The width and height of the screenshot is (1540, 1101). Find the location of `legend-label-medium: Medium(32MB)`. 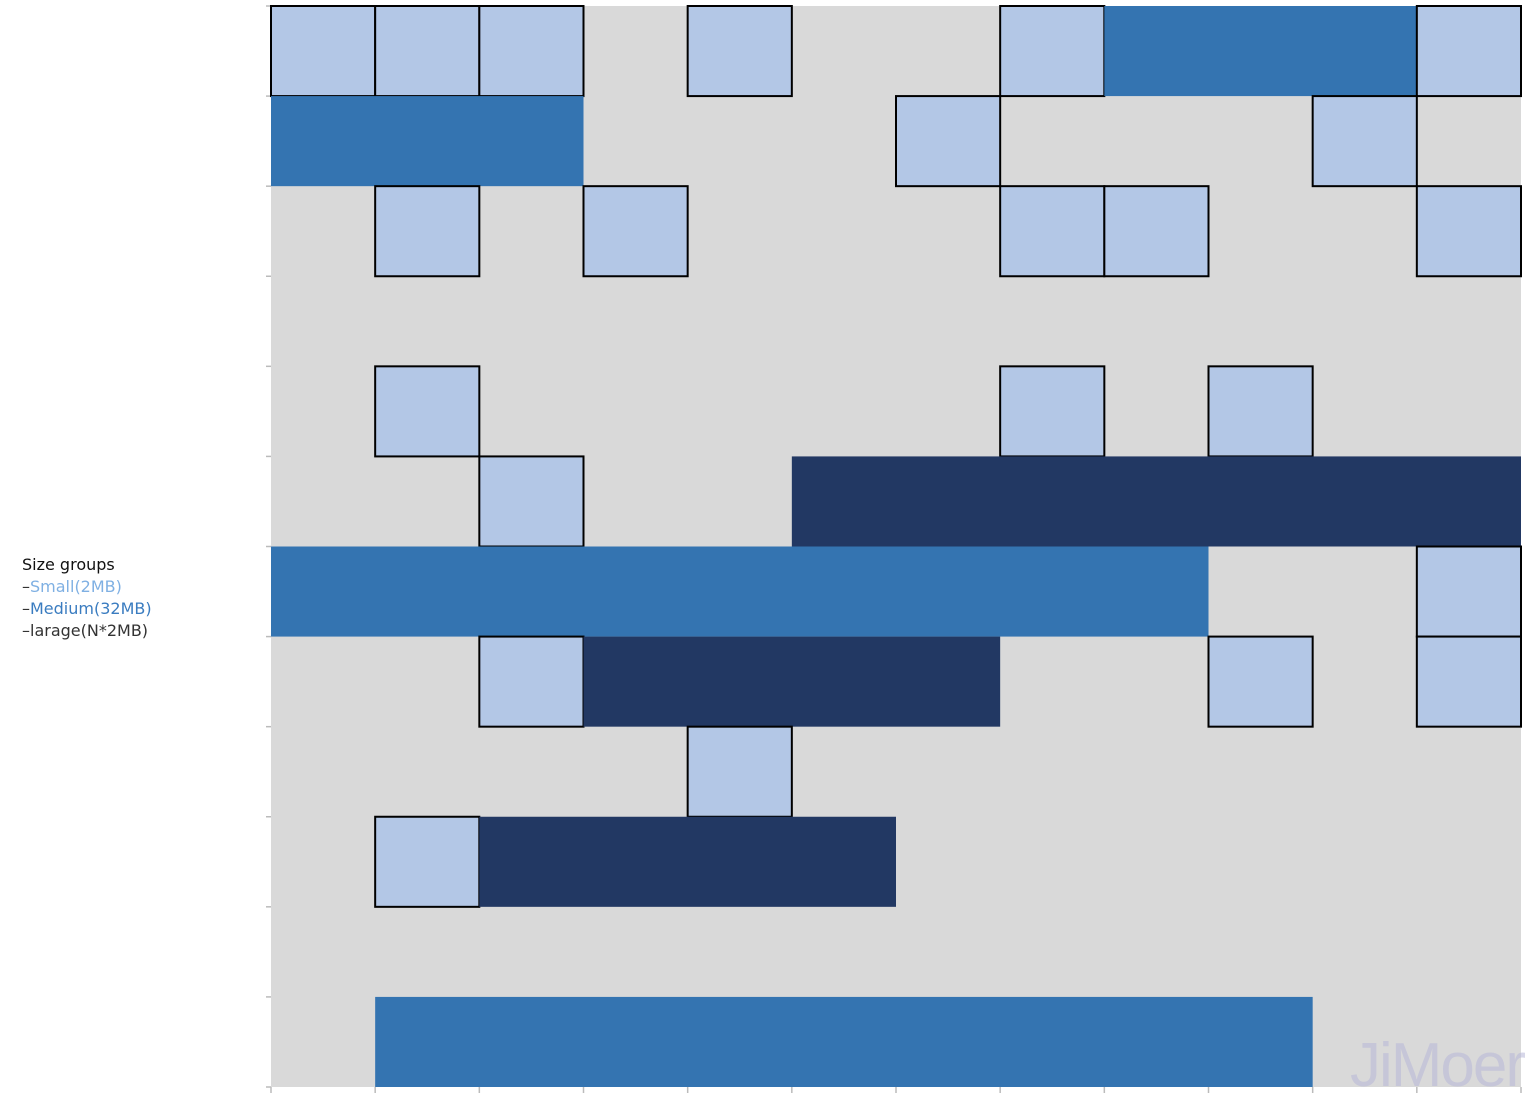

legend-label-medium: Medium(32MB) is located at coordinates (91, 608).